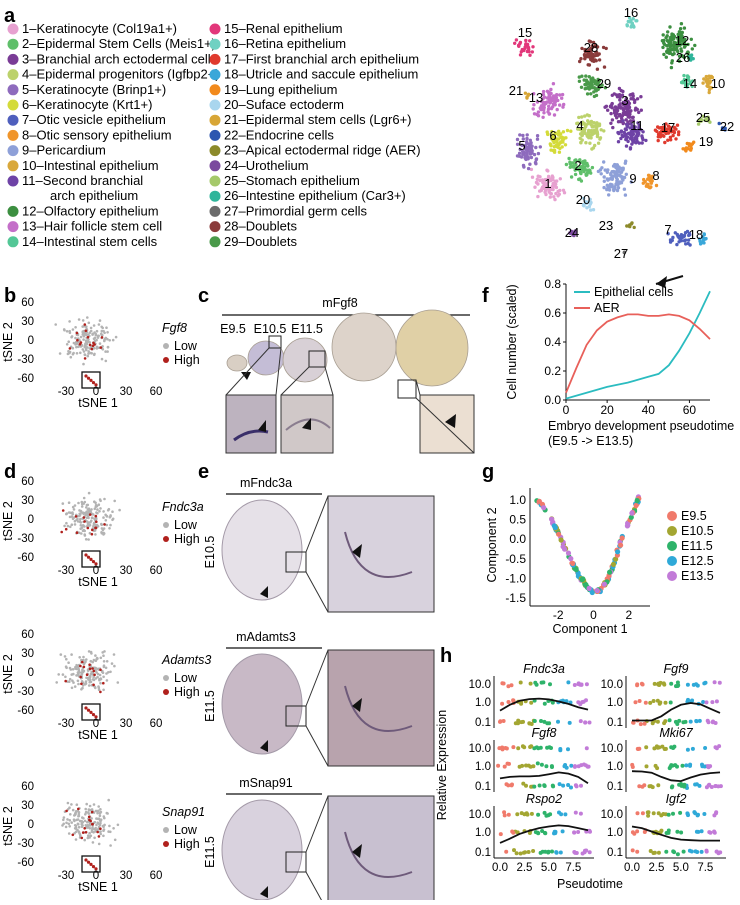 The width and height of the screenshot is (740, 905). Describe the element at coordinates (166, 525) in the screenshot. I see `legend-swatch-low` at that location.